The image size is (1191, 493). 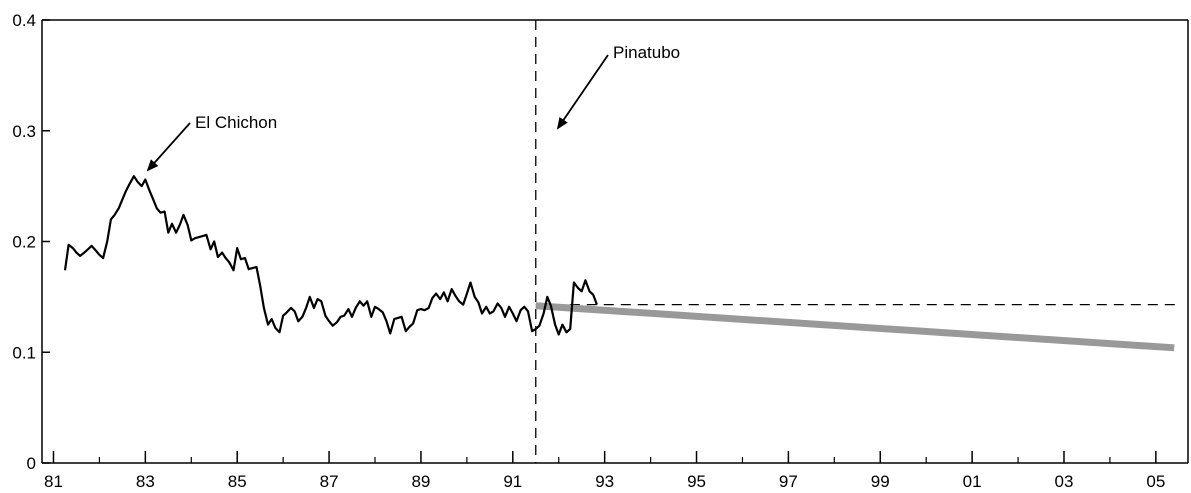 I want to click on trend-line, so click(x=855, y=327).